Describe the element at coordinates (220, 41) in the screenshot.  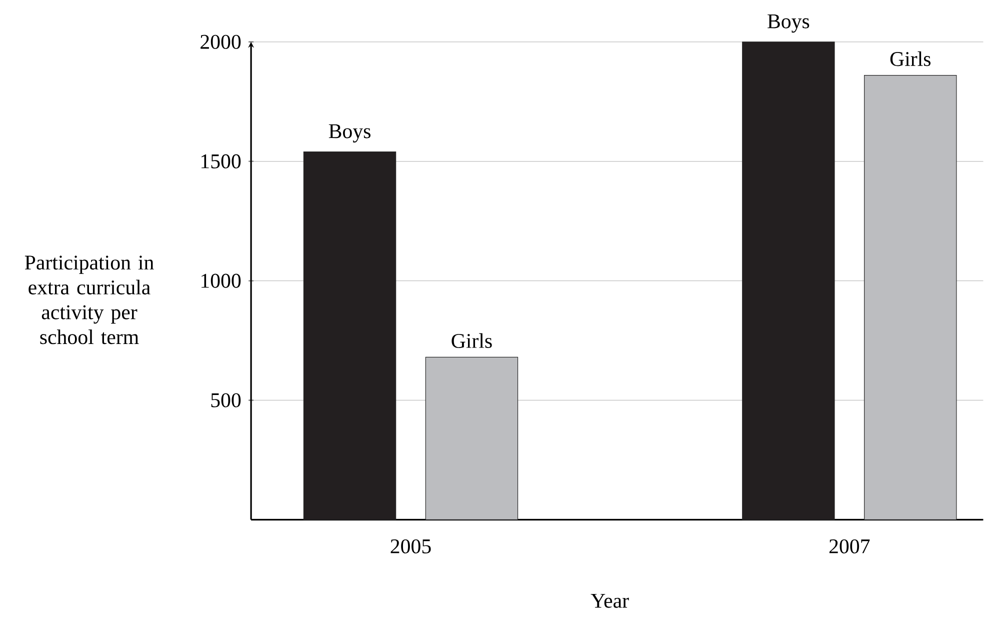
I see `y-tick-label: 2000` at that location.